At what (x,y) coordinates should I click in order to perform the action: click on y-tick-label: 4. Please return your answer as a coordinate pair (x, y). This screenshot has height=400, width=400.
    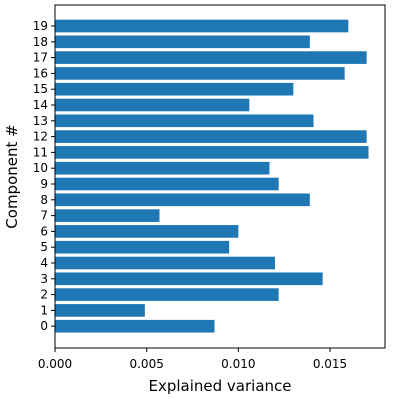
    Looking at the image, I should click on (44, 263).